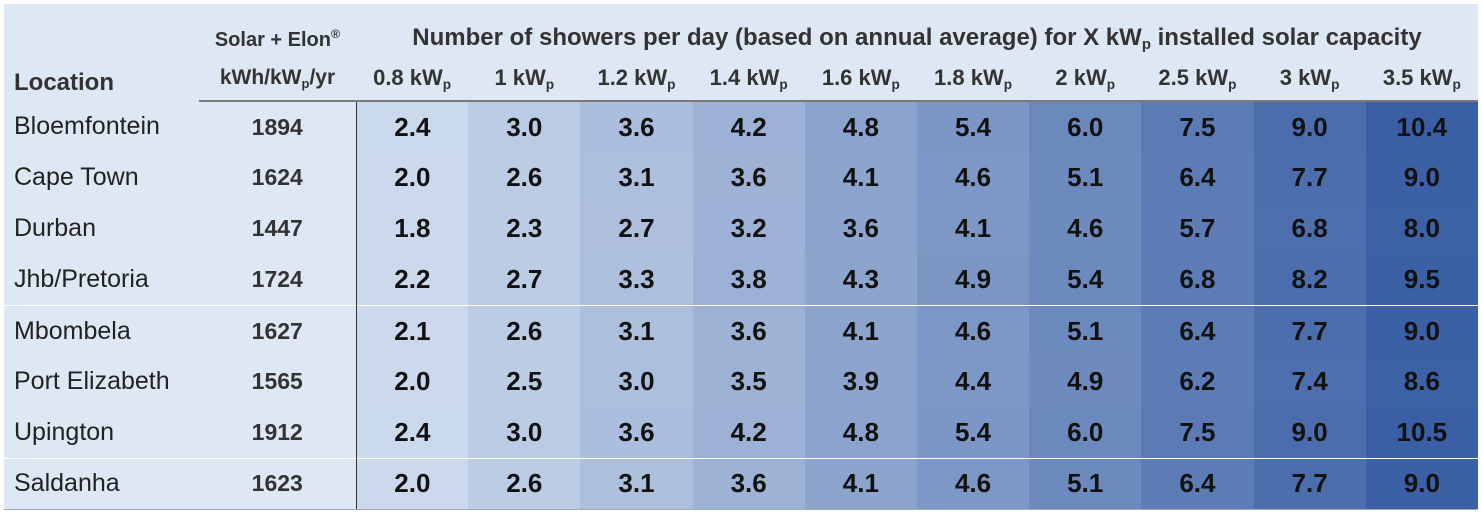 The height and width of the screenshot is (519, 1482). What do you see at coordinates (260, 77) in the screenshot?
I see `unit-text: kWh/kW` at bounding box center [260, 77].